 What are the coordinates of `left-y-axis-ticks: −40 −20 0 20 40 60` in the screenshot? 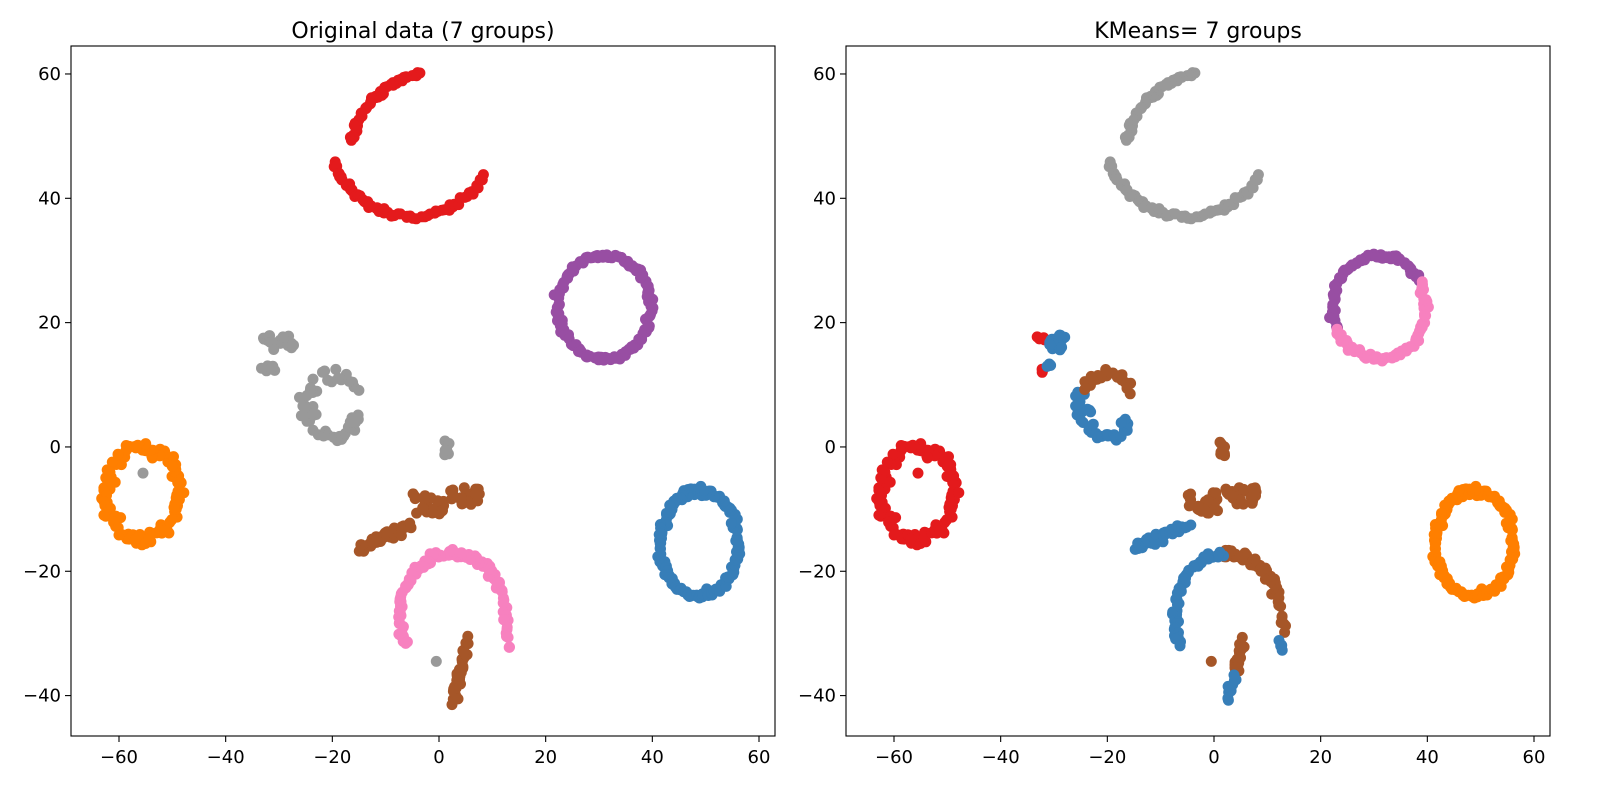 It's located at (47, 385).